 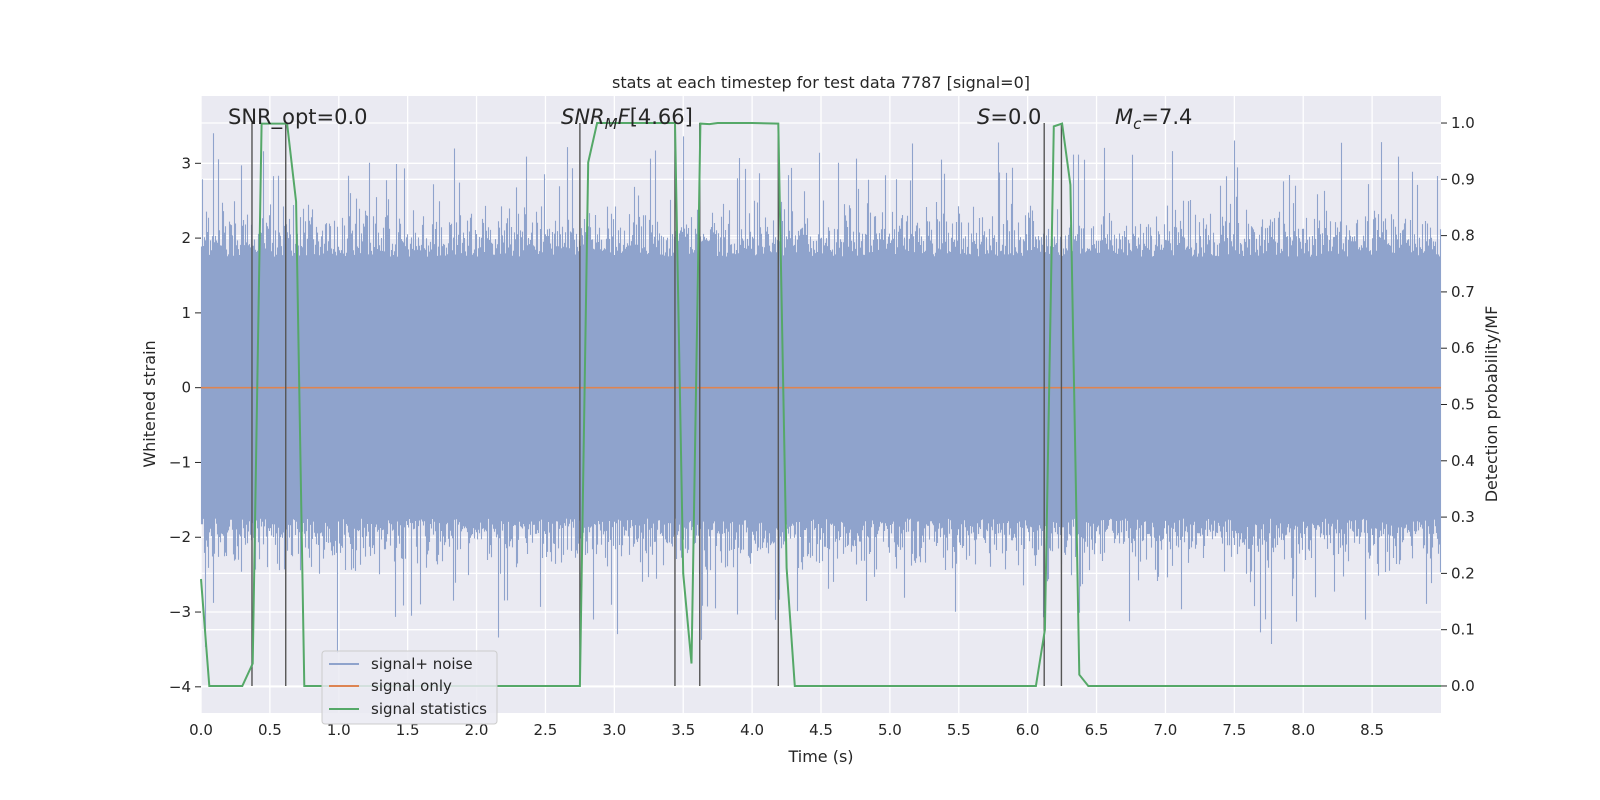 What do you see at coordinates (614, 730) in the screenshot?
I see `x-tick-label: 3.0` at bounding box center [614, 730].